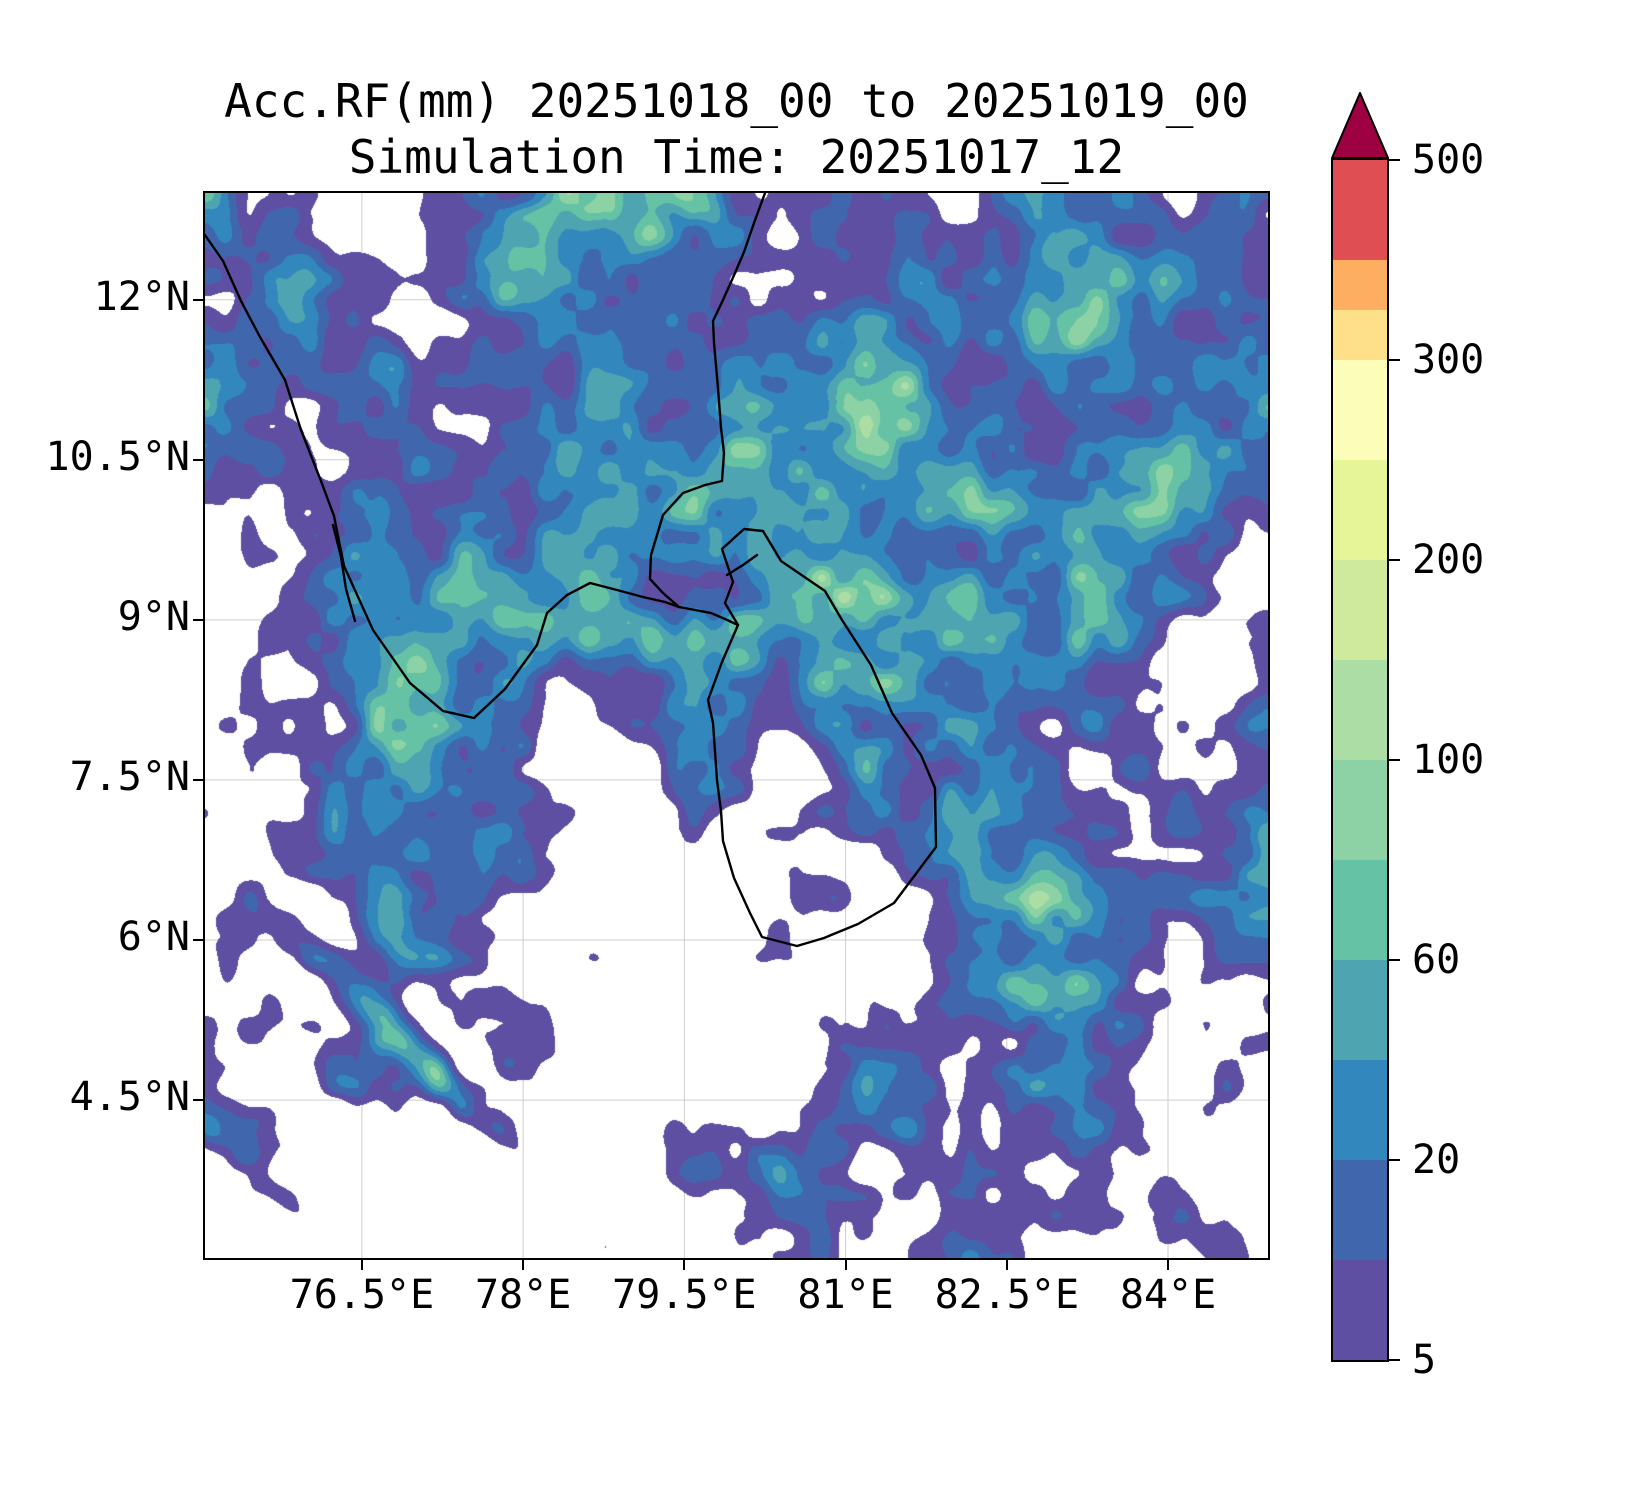 The width and height of the screenshot is (1650, 1500). I want to click on colorbar-tick-label: 5, so click(1424, 1360).